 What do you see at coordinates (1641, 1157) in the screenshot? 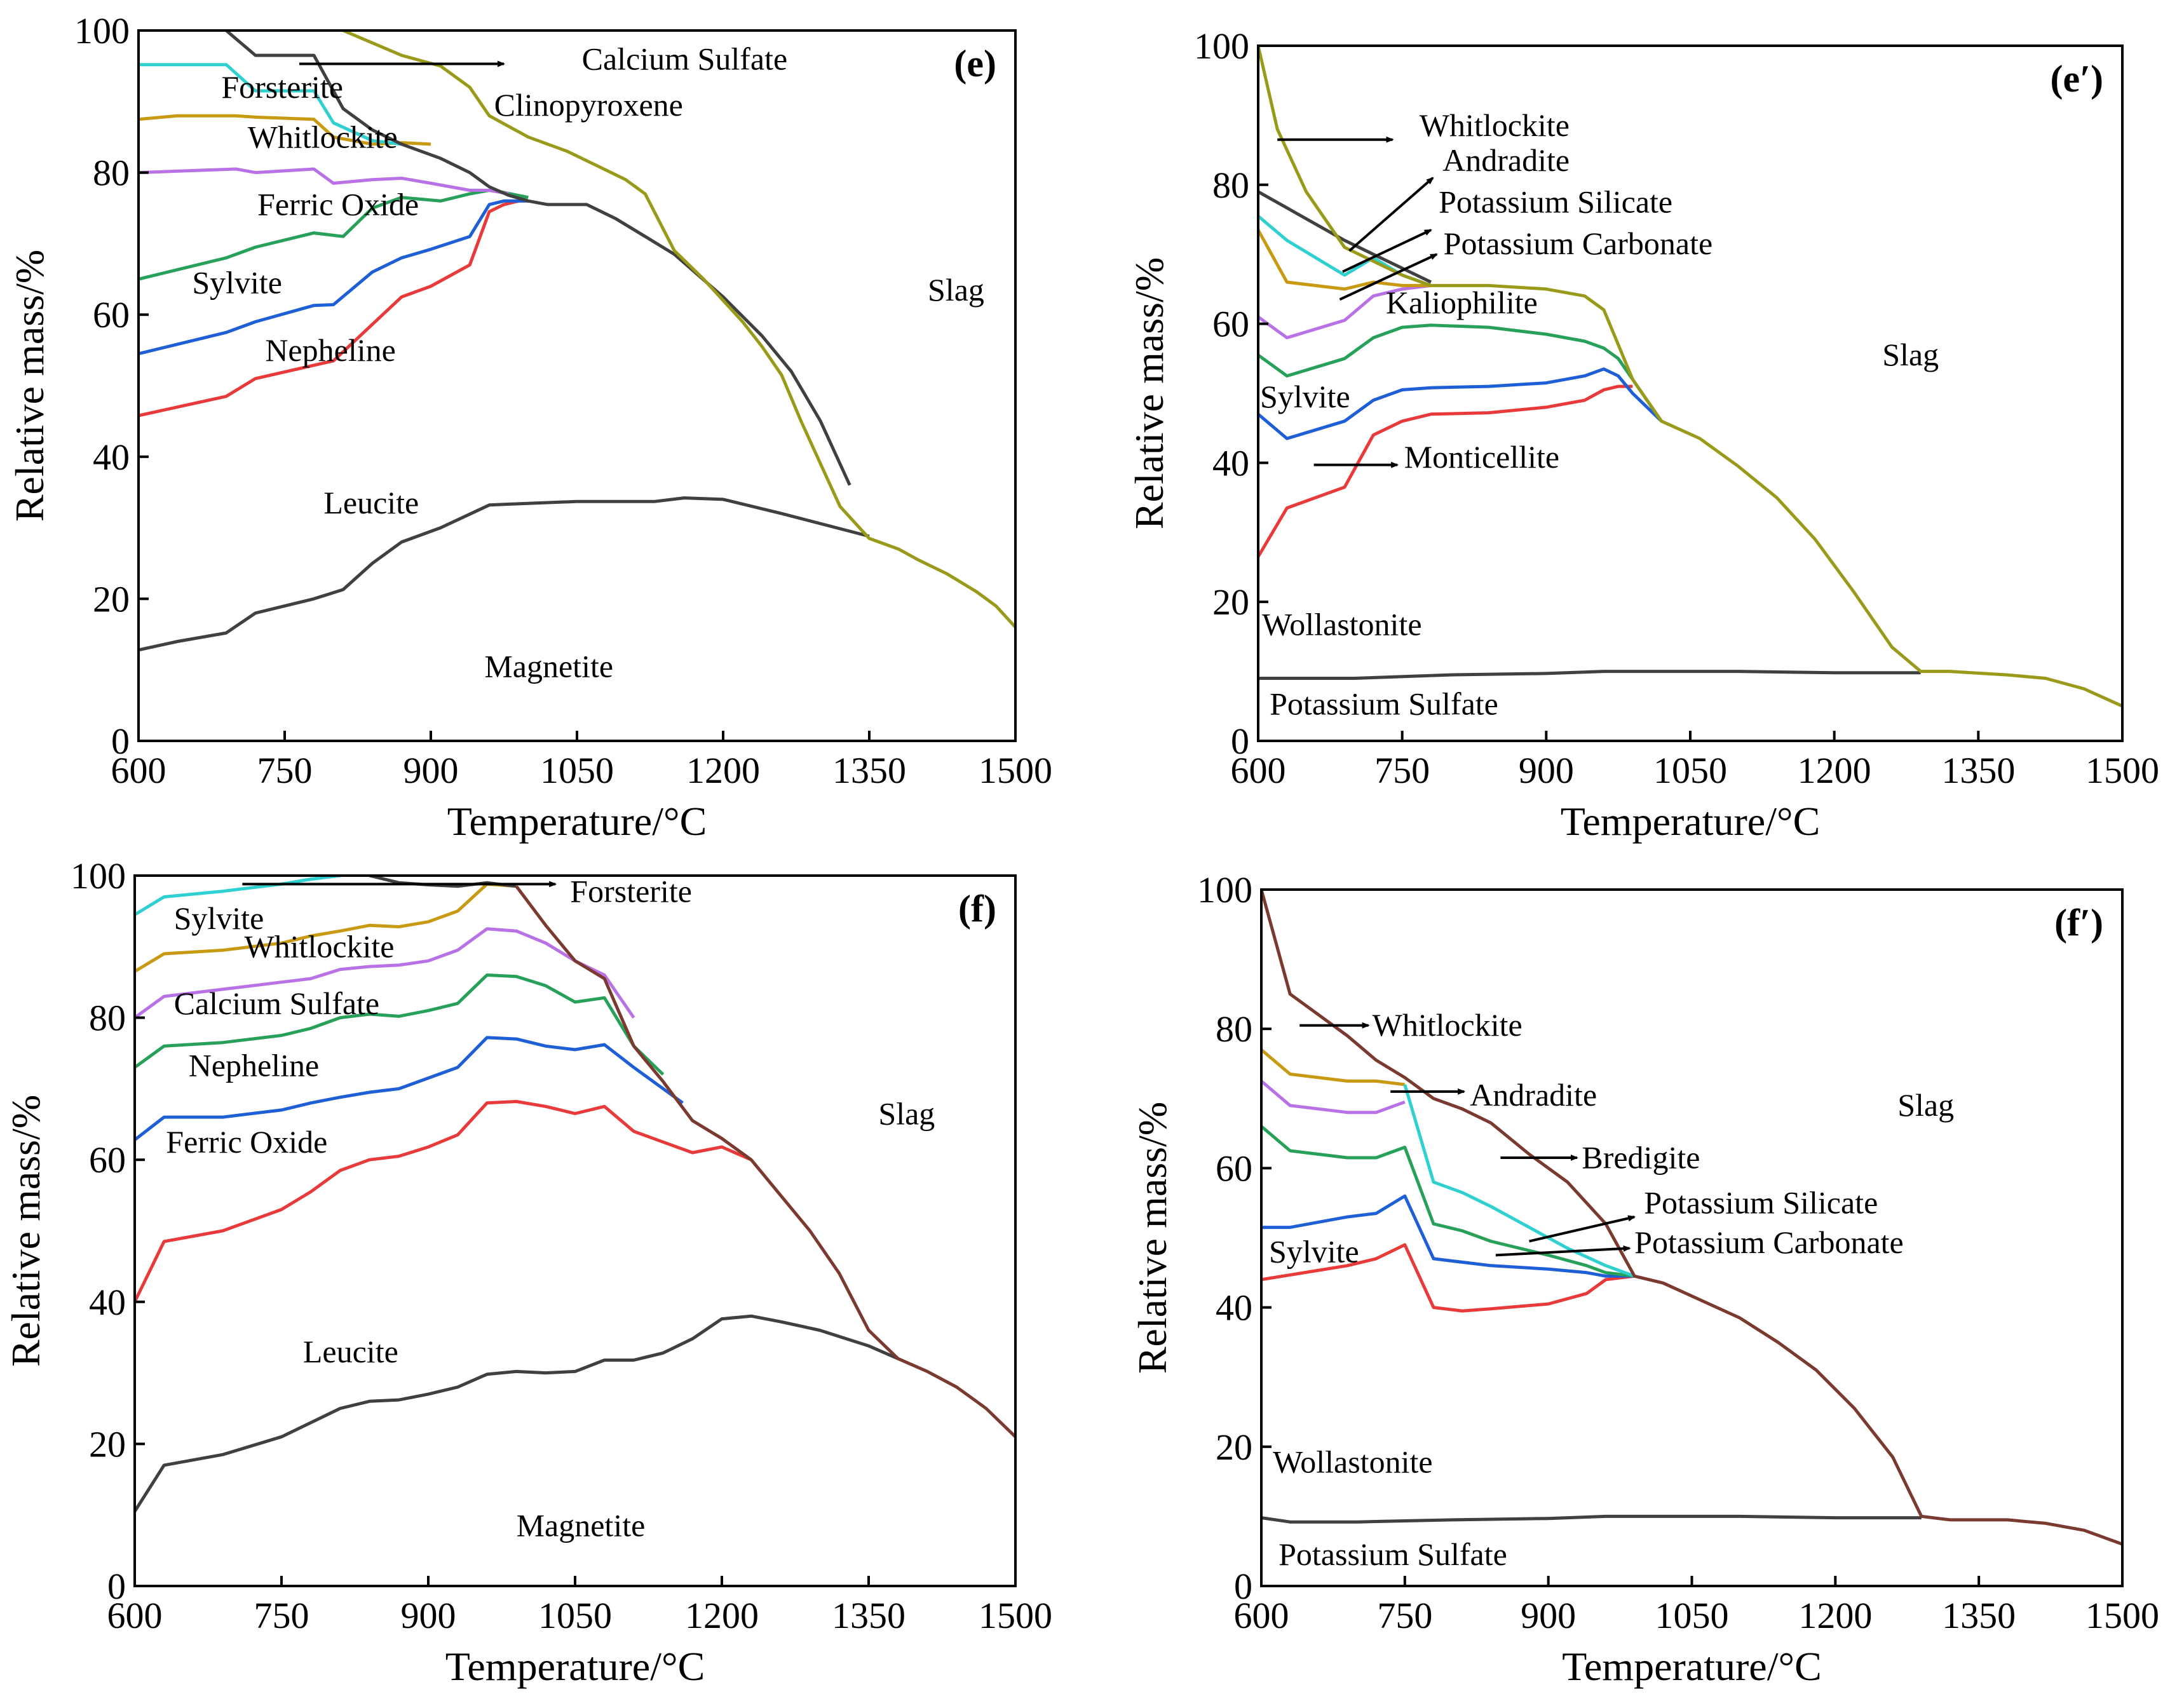
I see `region-label-bredigite: Bredigite` at bounding box center [1641, 1157].